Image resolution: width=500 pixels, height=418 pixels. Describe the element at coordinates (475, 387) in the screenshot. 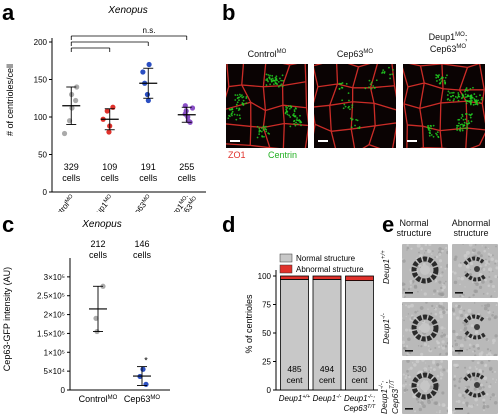

I see `em-image-dko-abnormal` at that location.